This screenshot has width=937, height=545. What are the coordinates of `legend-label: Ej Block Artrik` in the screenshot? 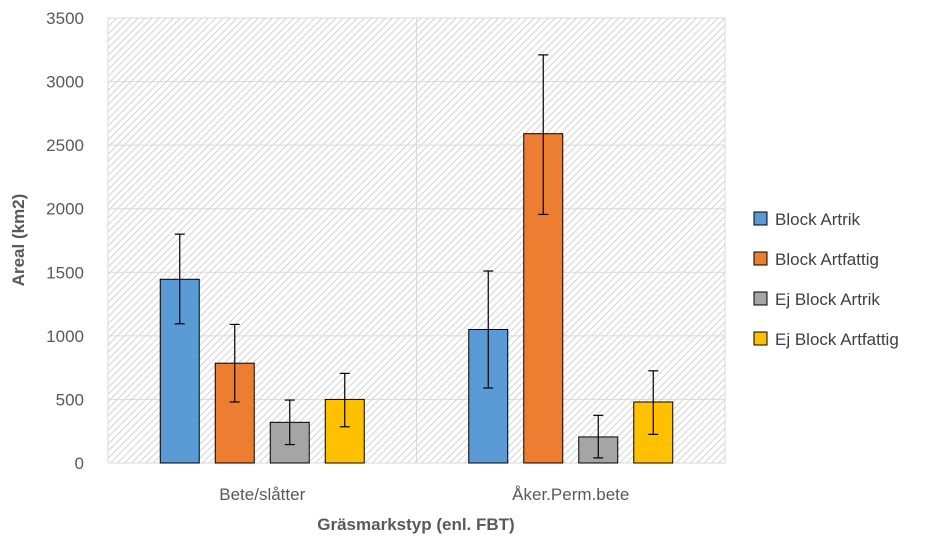 It's located at (827, 299).